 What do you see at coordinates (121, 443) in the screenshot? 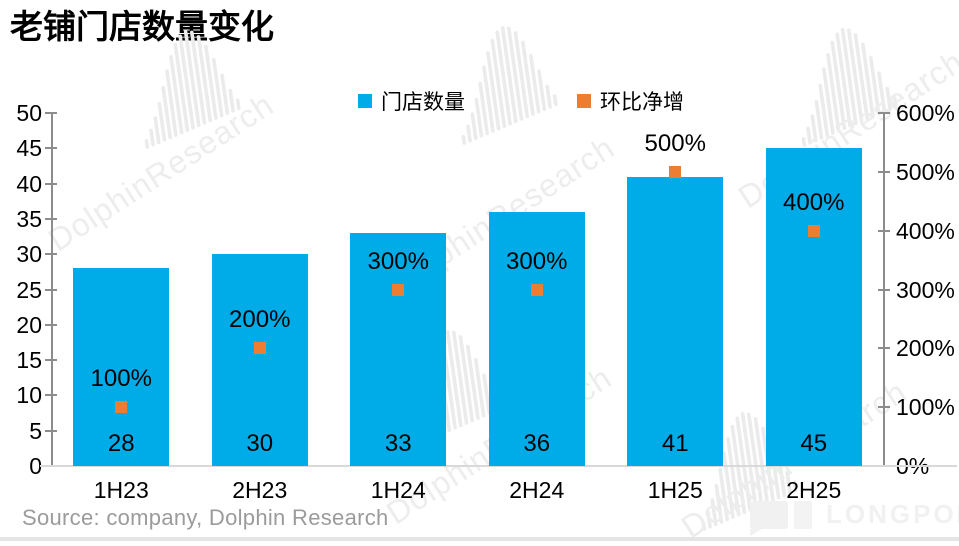
I see `bar-value-label: 28` at bounding box center [121, 443].